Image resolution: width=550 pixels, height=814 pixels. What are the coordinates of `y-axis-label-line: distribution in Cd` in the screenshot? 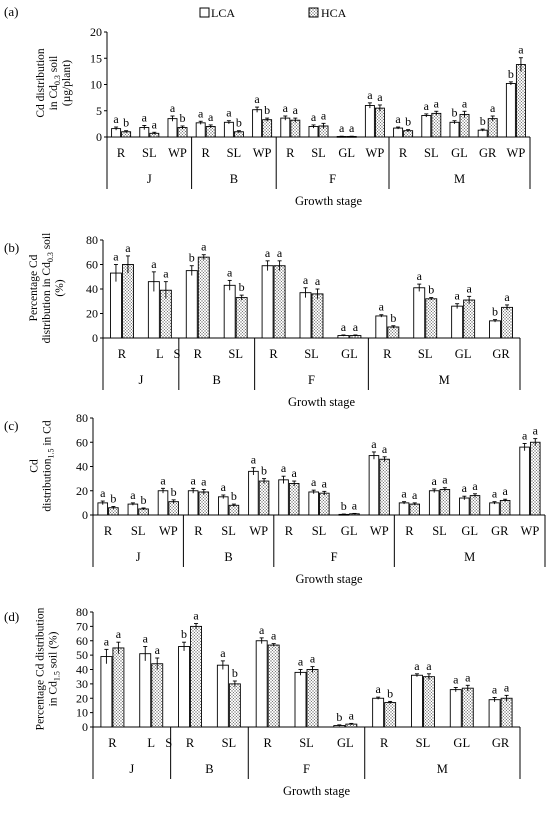 It's located at (47, 302).